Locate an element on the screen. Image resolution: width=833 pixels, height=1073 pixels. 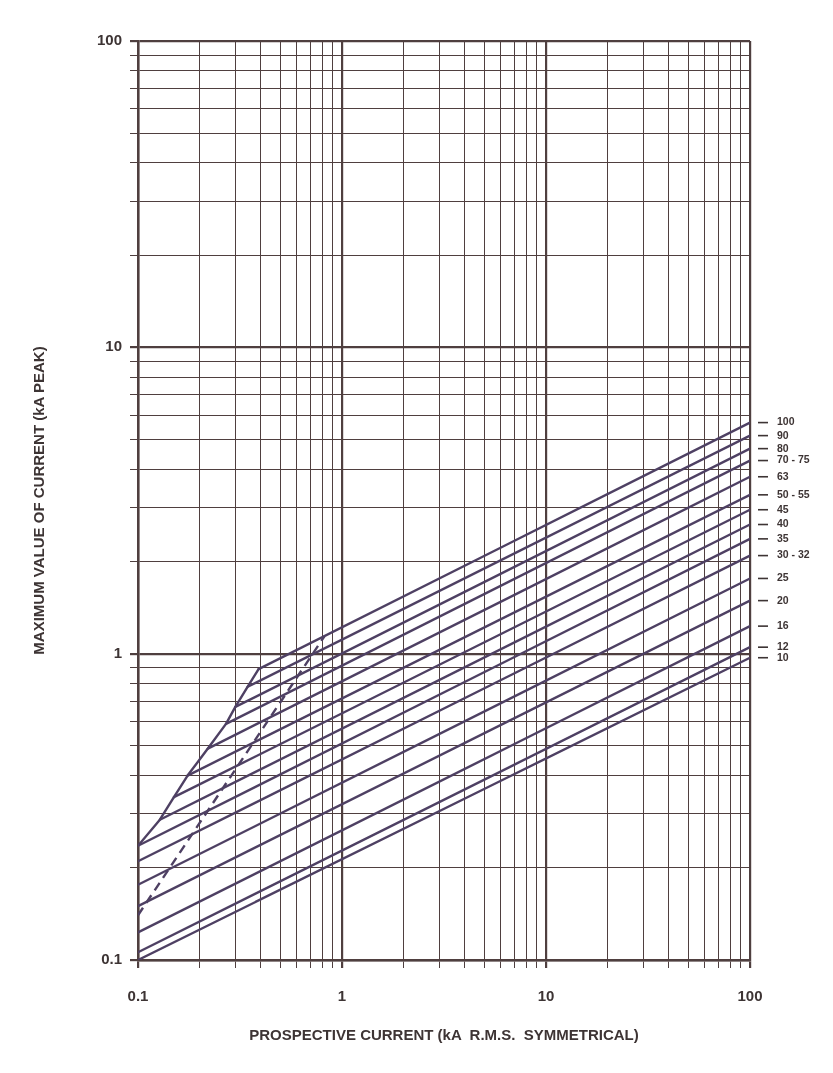
x-axis-title: PROSPECTIVE CURRENT (kA R.M.S. SYMMETRICAL) is located at coordinates (444, 1035).